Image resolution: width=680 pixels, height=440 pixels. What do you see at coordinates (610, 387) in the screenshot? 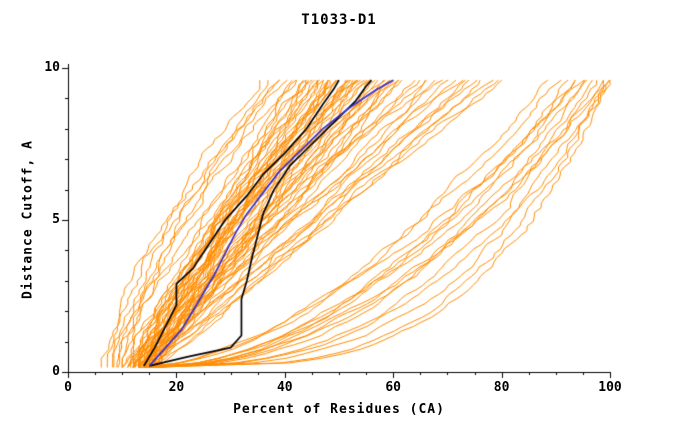
I see `x-tick-label: 100` at bounding box center [610, 387].